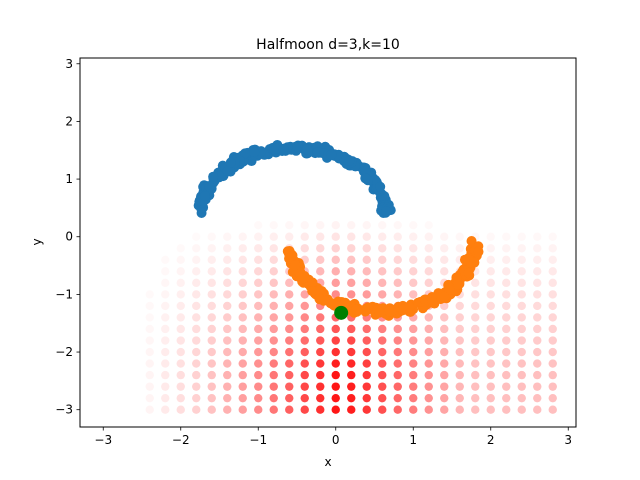 The image size is (640, 480). I want to click on x-tick-label: 1, so click(413, 440).